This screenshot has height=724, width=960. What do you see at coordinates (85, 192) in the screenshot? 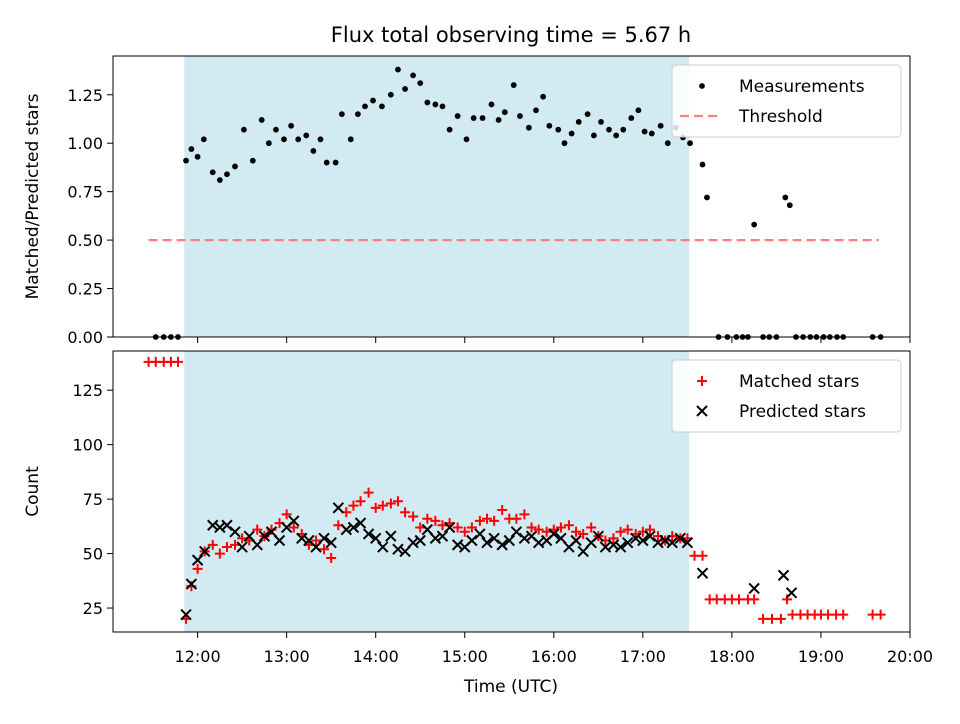
I see `top-ytick-label: 0.75` at bounding box center [85, 192].